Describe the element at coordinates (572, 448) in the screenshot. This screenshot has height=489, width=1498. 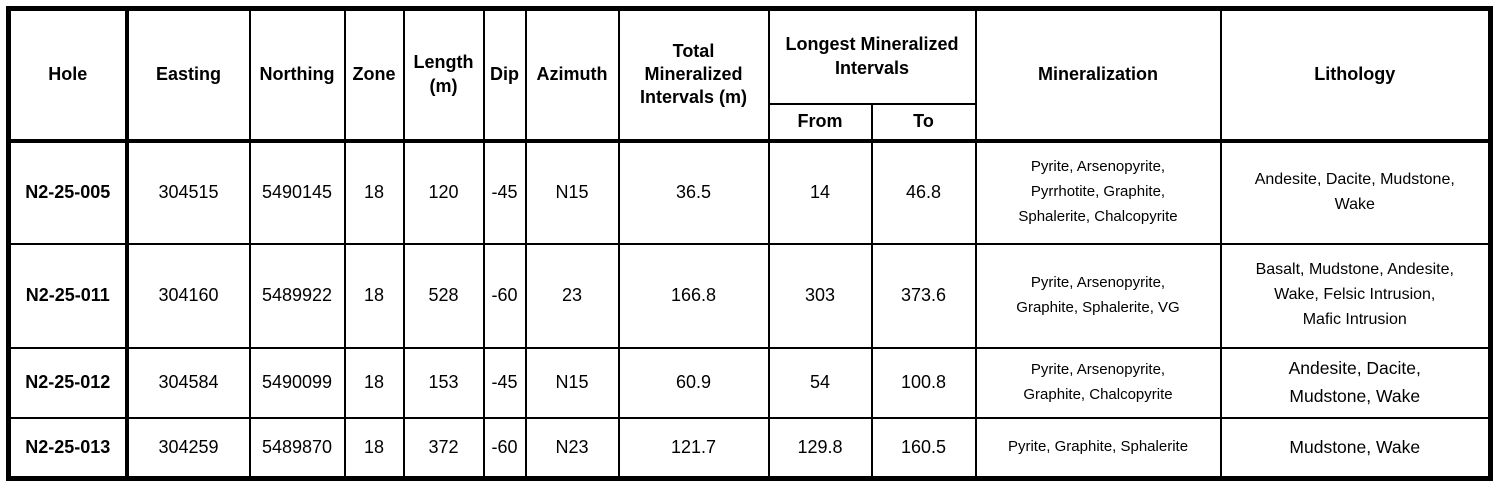
I see `cell-azimuth: N23` at that location.